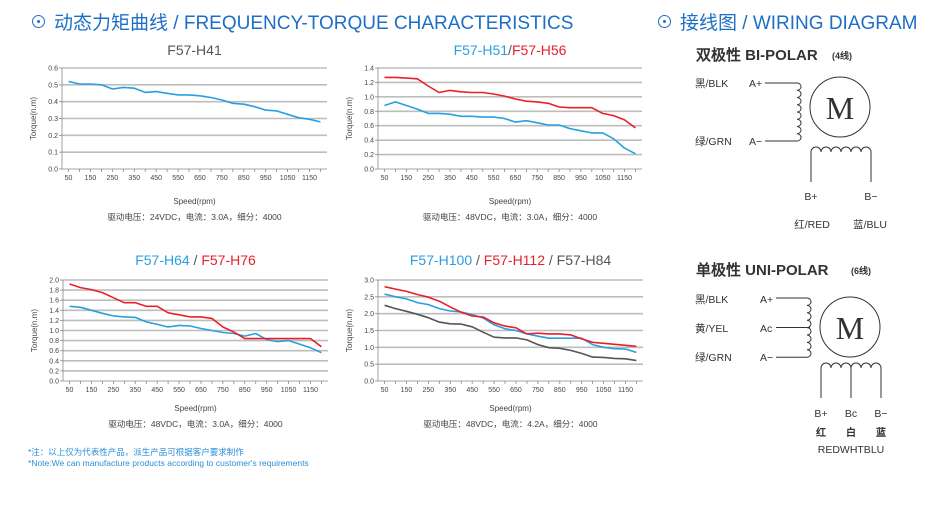 This screenshot has height=525, width=944. Describe the element at coordinates (851, 450) in the screenshot. I see `wire-colors-en: REDWHTBLU` at that location.